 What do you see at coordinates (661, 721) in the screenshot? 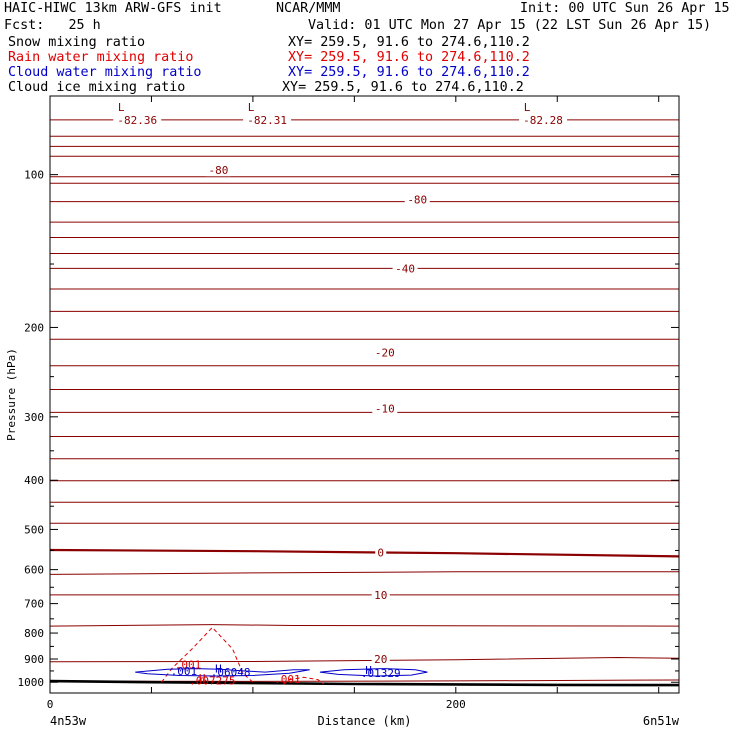
I see `x-right-location: 6n51w` at bounding box center [661, 721].